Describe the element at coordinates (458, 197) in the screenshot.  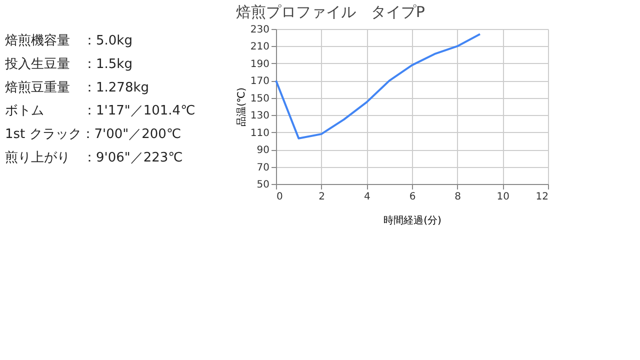
I see `x-tick-label: 8` at that location.